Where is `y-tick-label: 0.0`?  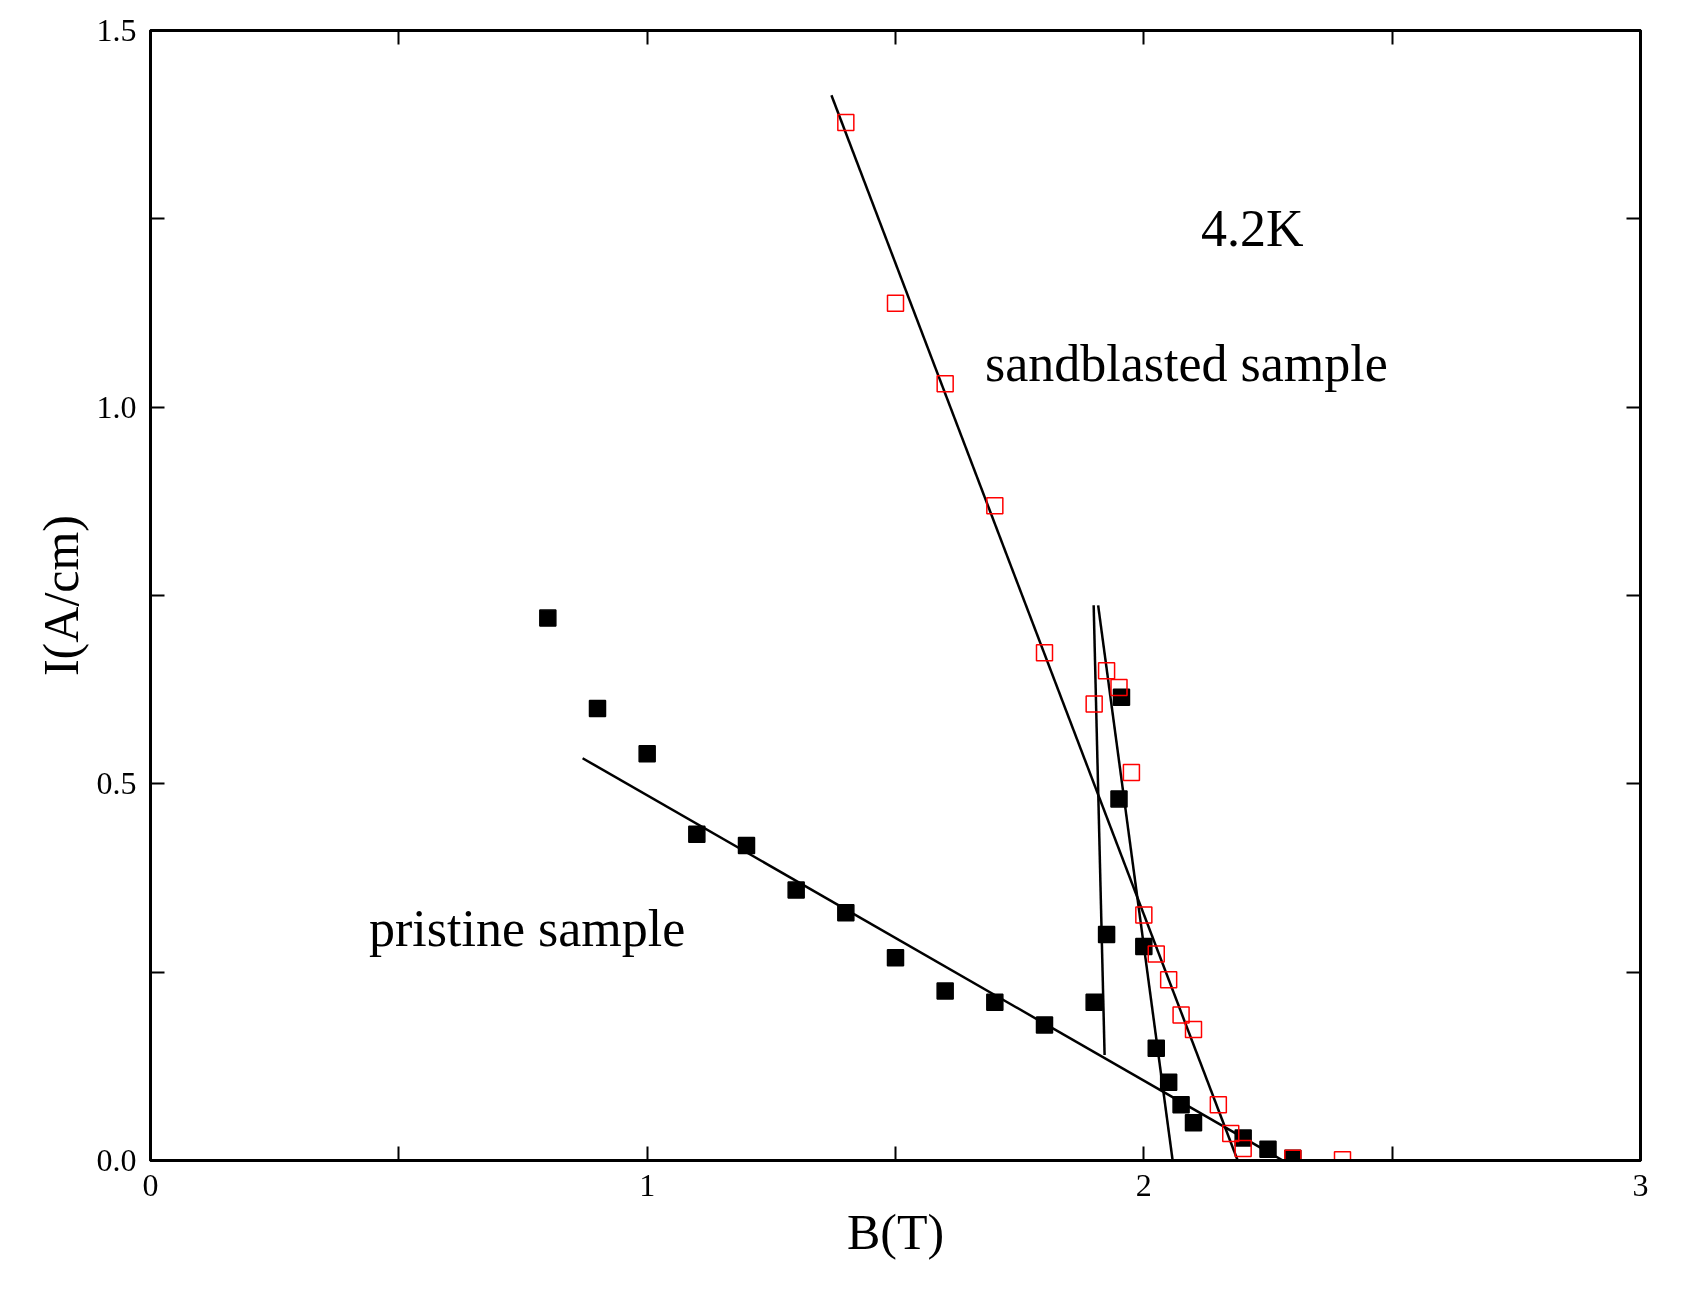 y-tick-label: 0.0 is located at coordinates (116, 1160).